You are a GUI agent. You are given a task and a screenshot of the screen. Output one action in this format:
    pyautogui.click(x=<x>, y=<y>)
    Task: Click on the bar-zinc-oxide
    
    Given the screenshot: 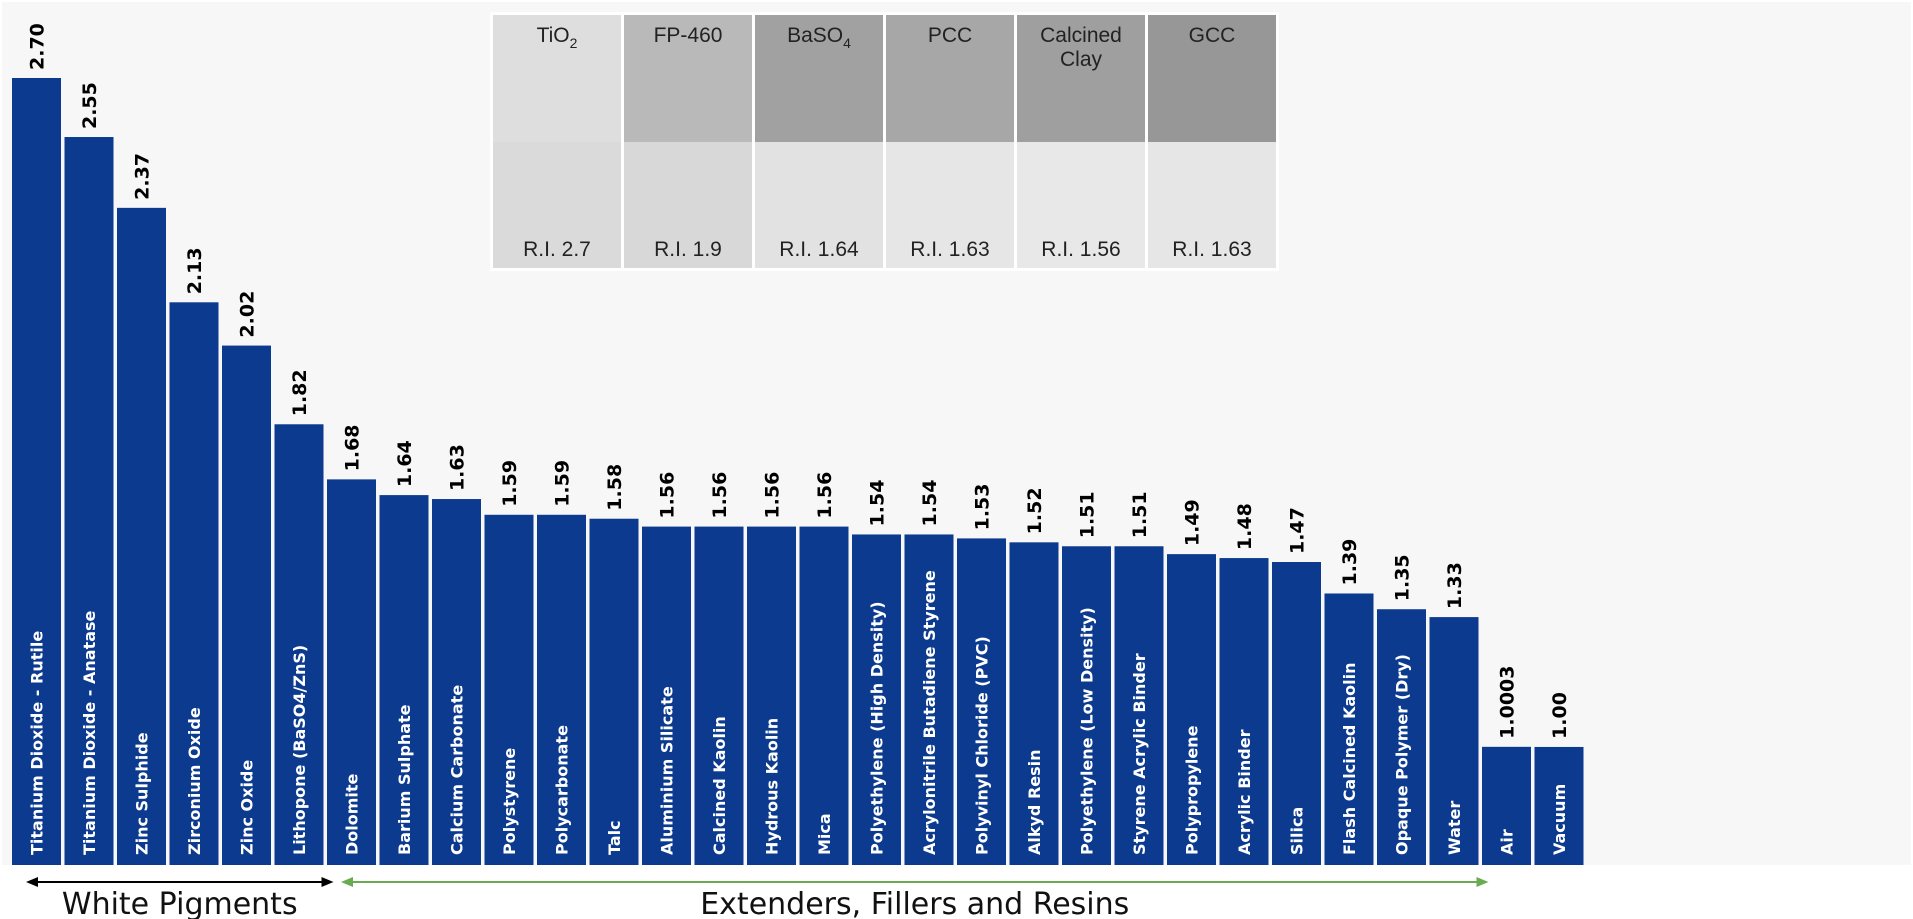 What is the action you would take?
    pyautogui.click(x=246, y=605)
    